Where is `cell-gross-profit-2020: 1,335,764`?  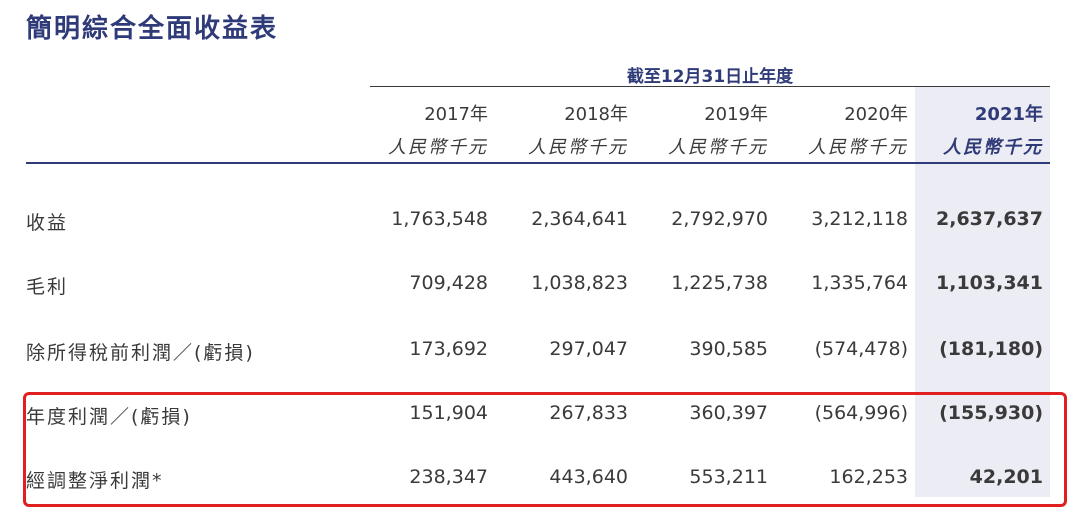
cell-gross-profit-2020: 1,335,764 is located at coordinates (859, 283).